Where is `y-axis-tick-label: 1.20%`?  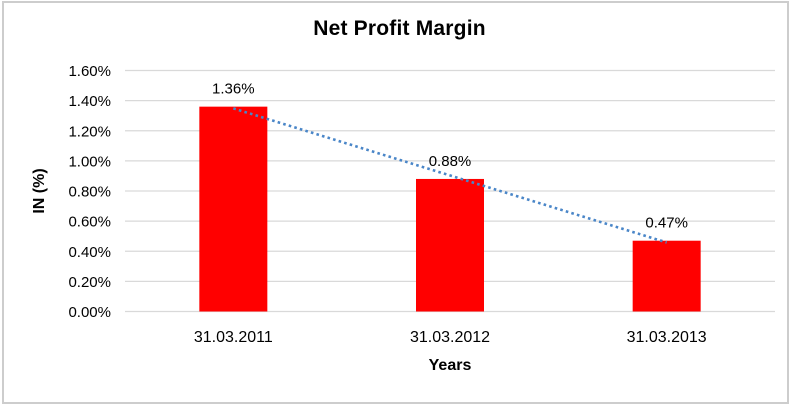 y-axis-tick-label: 1.20% is located at coordinates (89, 131).